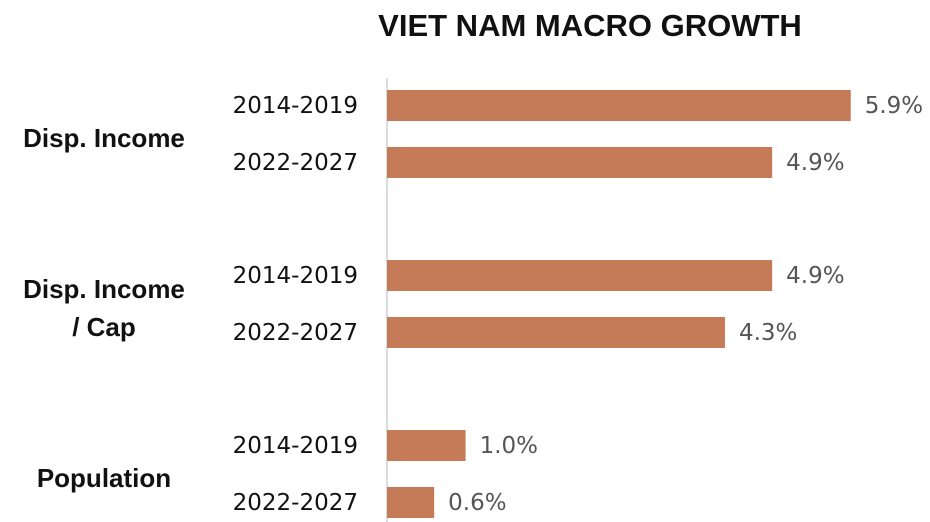  Describe the element at coordinates (509, 446) in the screenshot. I see `value-label: 1.0%` at that location.